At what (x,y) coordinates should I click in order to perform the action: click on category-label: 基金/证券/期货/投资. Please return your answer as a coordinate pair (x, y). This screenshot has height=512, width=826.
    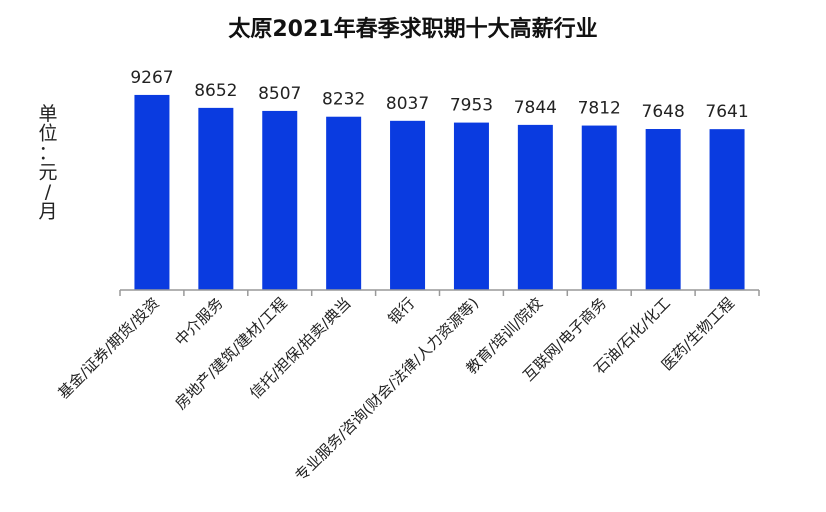
    Looking at the image, I should click on (108, 348).